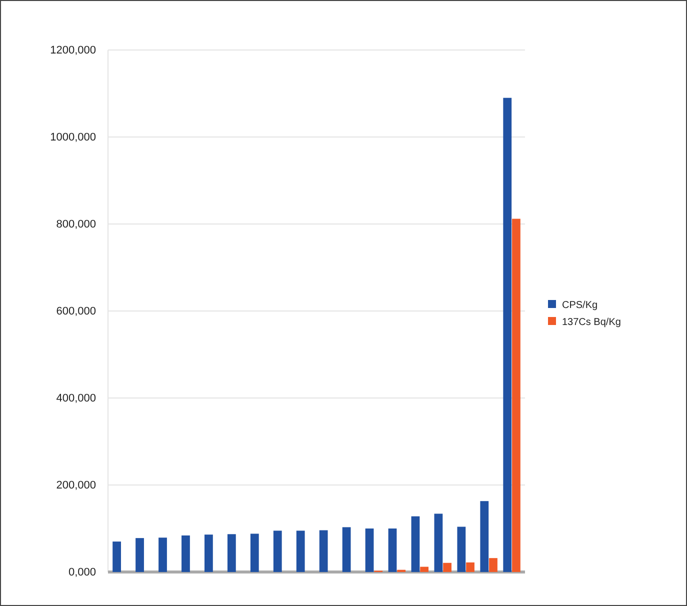 The height and width of the screenshot is (606, 687). What do you see at coordinates (76, 398) in the screenshot?
I see `y-tick-label: 400,000` at bounding box center [76, 398].